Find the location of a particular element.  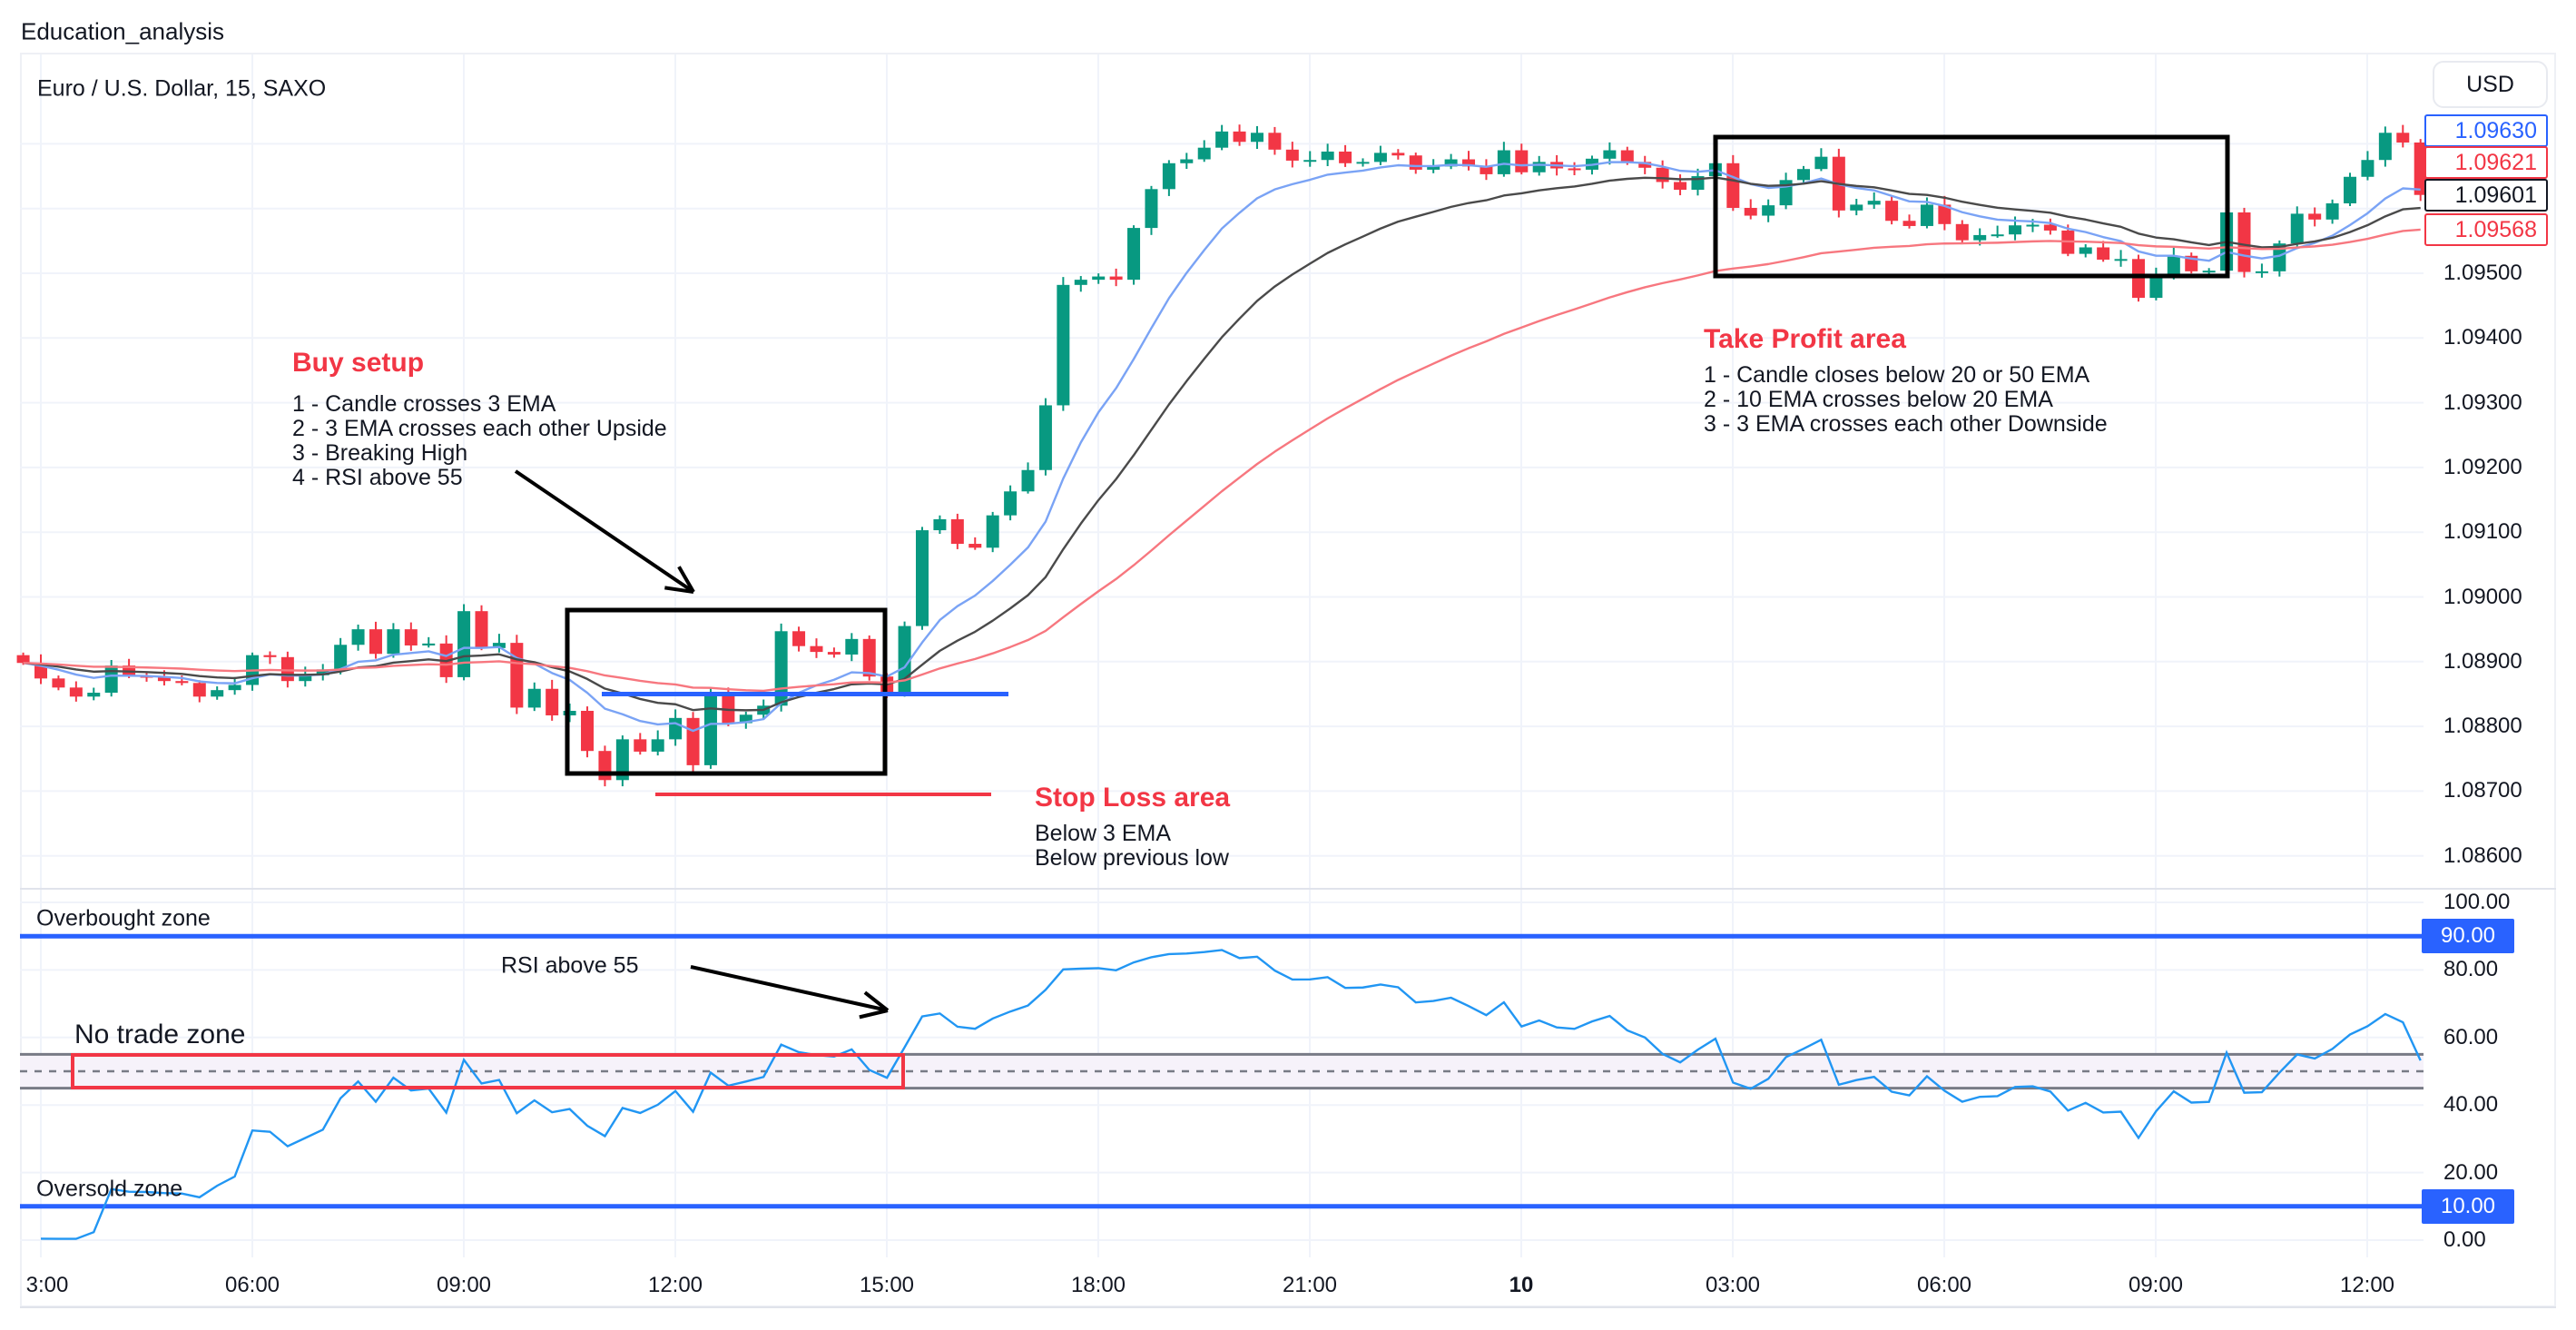

no-trade-zone-label: No trade zone is located at coordinates (160, 1034).